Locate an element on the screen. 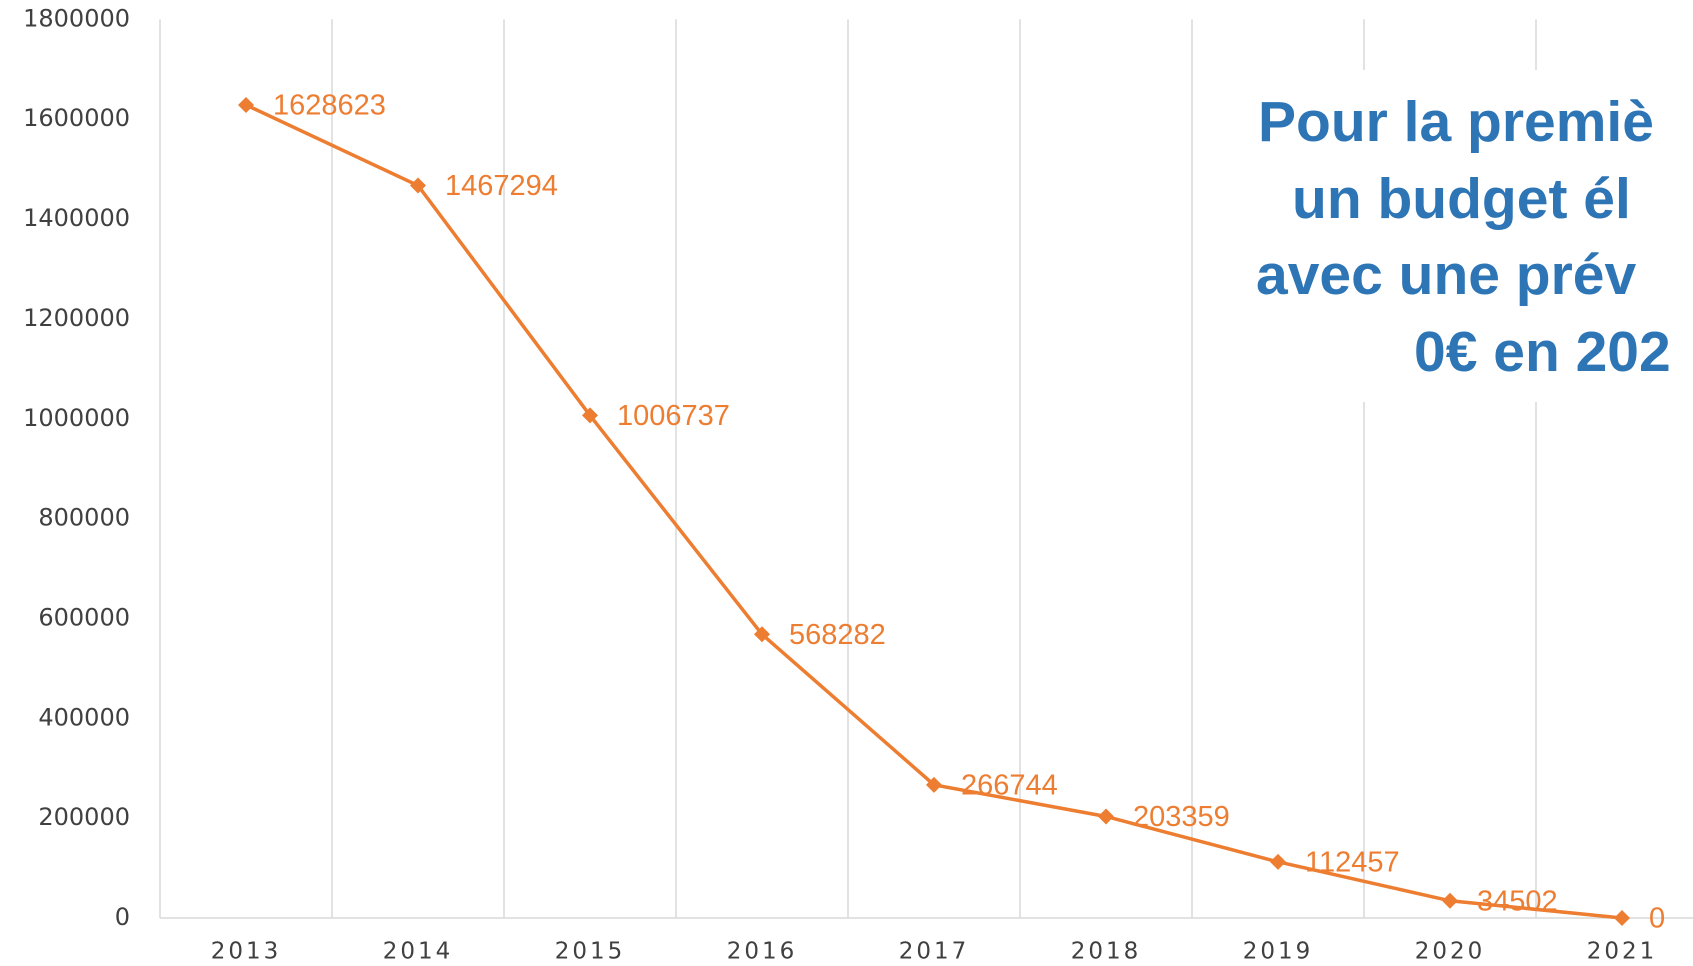 The height and width of the screenshot is (966, 1693). y-tick-label: 1200000 is located at coordinates (76, 318).